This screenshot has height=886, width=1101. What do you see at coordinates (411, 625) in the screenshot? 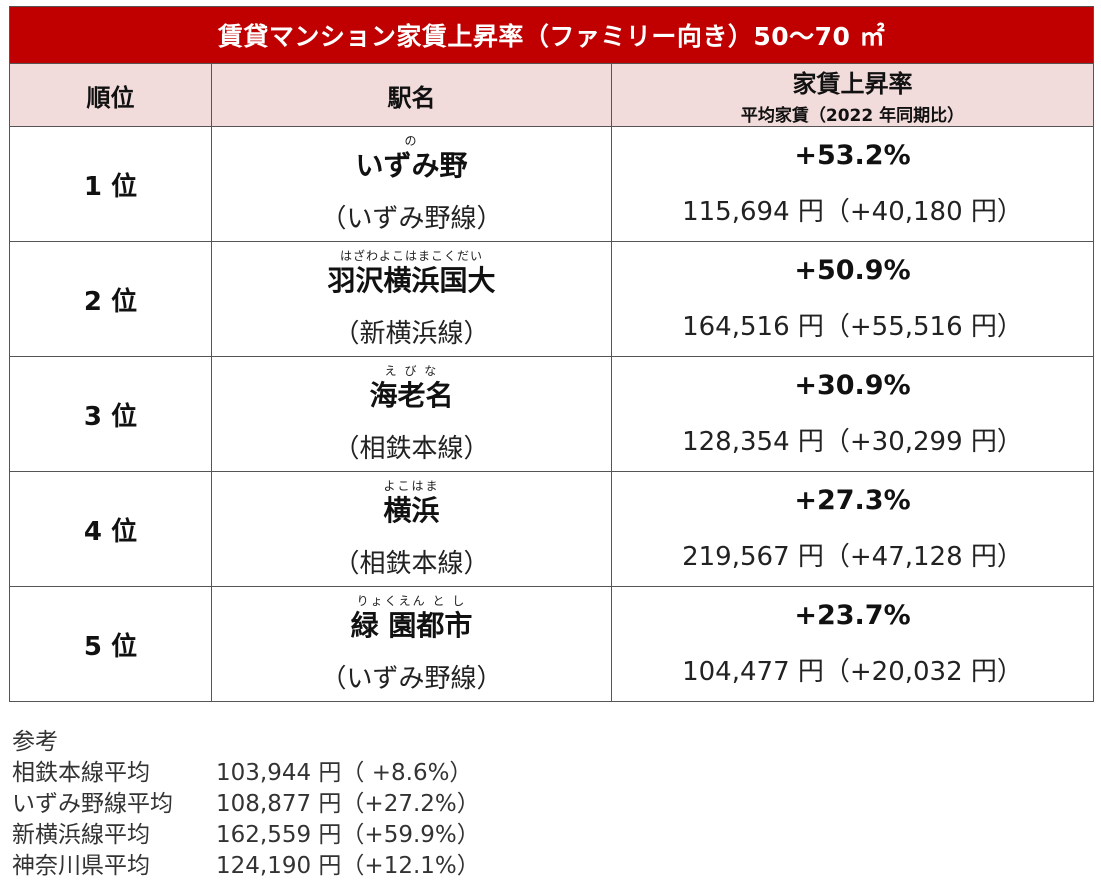
I see `station-name: 緑 園都市` at bounding box center [411, 625].